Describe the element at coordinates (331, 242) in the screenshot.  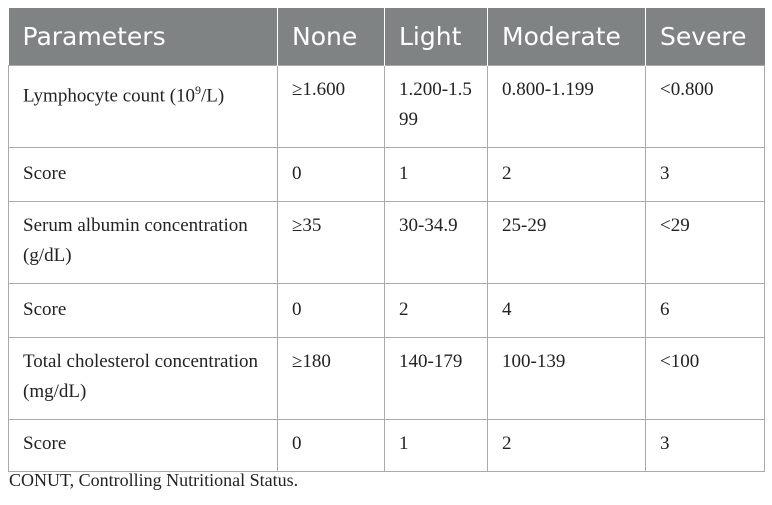
I see `none-cell: ≥35` at that location.